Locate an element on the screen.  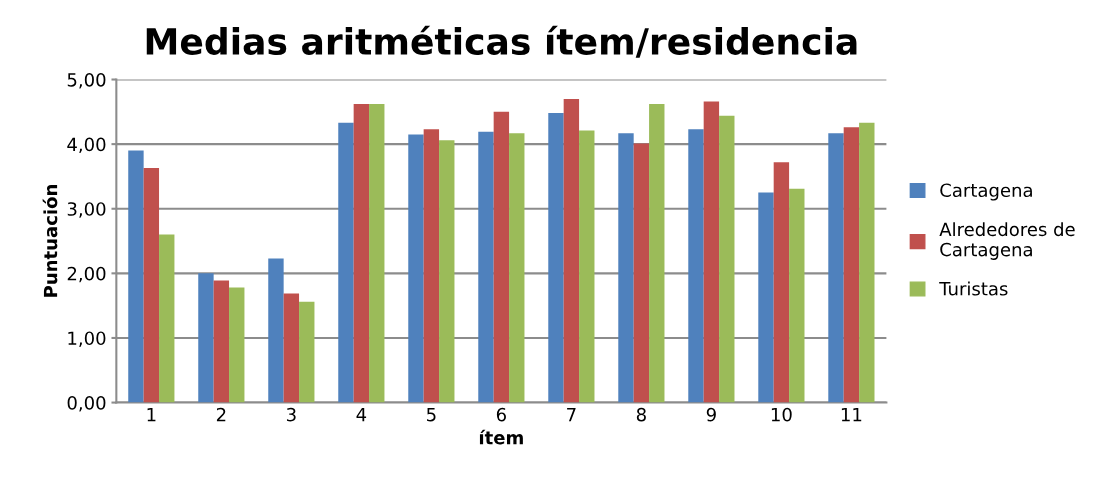
x-tick-label: 7 is located at coordinates (571, 414).